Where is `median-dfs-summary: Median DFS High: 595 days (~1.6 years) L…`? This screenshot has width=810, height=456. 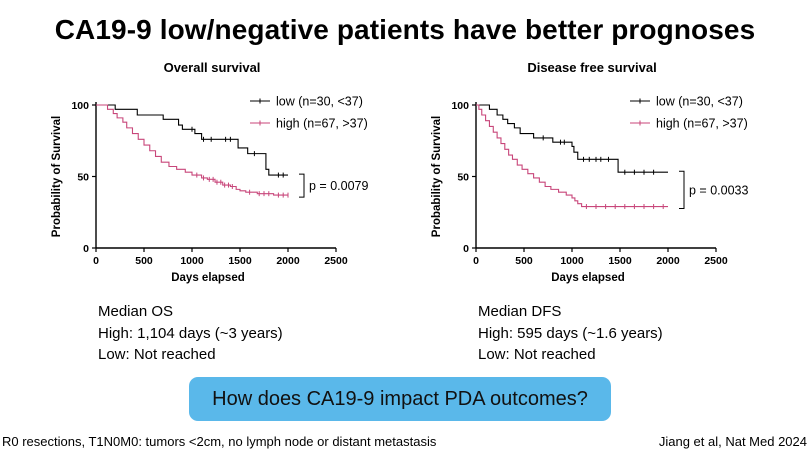 median-dfs-summary: Median DFS High: 595 days (~1.6 years) L… is located at coordinates (570, 333).